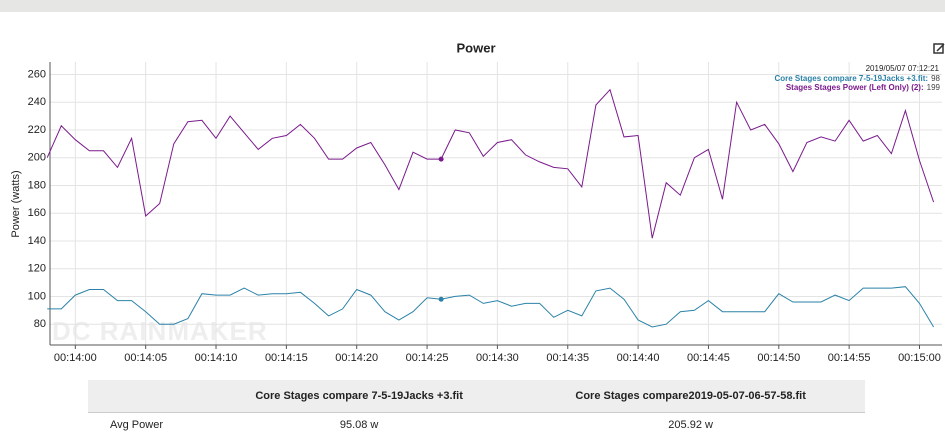 The image size is (945, 437). What do you see at coordinates (75, 358) in the screenshot?
I see `x-tick-label: 00:14:00` at bounding box center [75, 358].